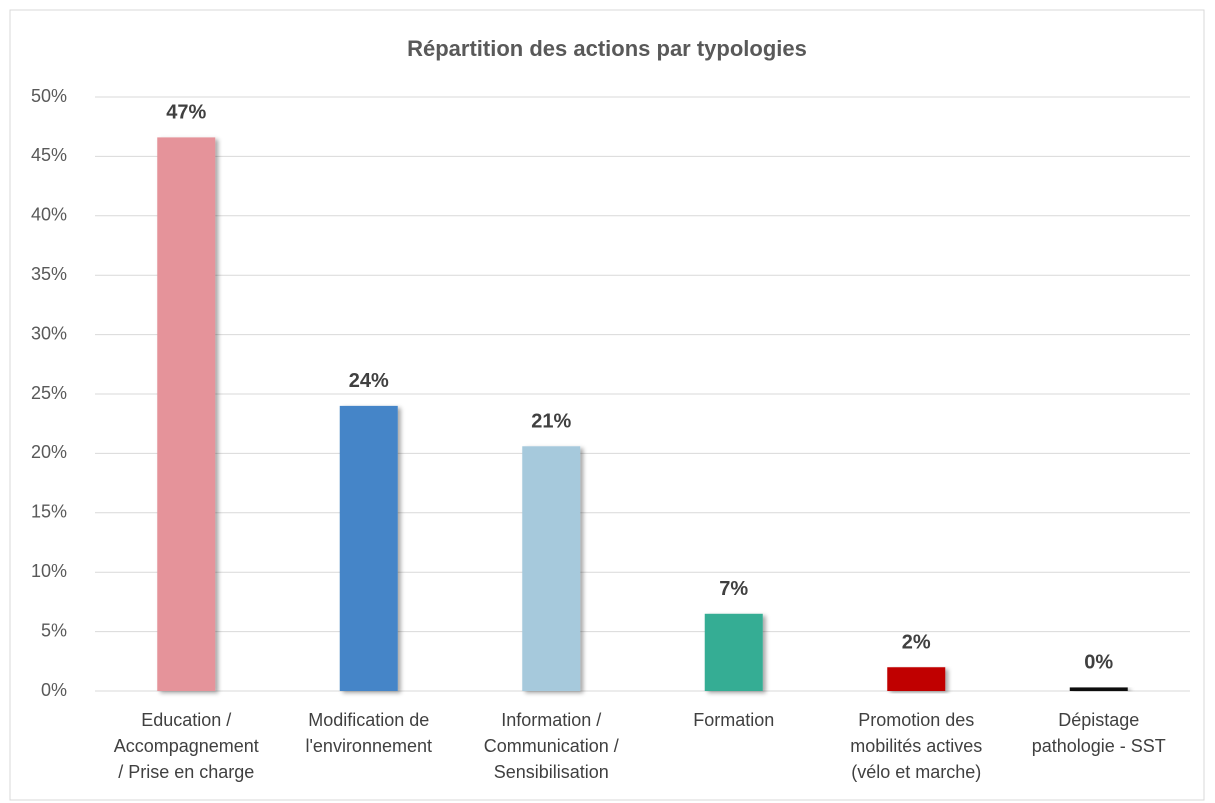 The width and height of the screenshot is (1215, 803). Describe the element at coordinates (733, 589) in the screenshot. I see `data-label: 7%` at that location.